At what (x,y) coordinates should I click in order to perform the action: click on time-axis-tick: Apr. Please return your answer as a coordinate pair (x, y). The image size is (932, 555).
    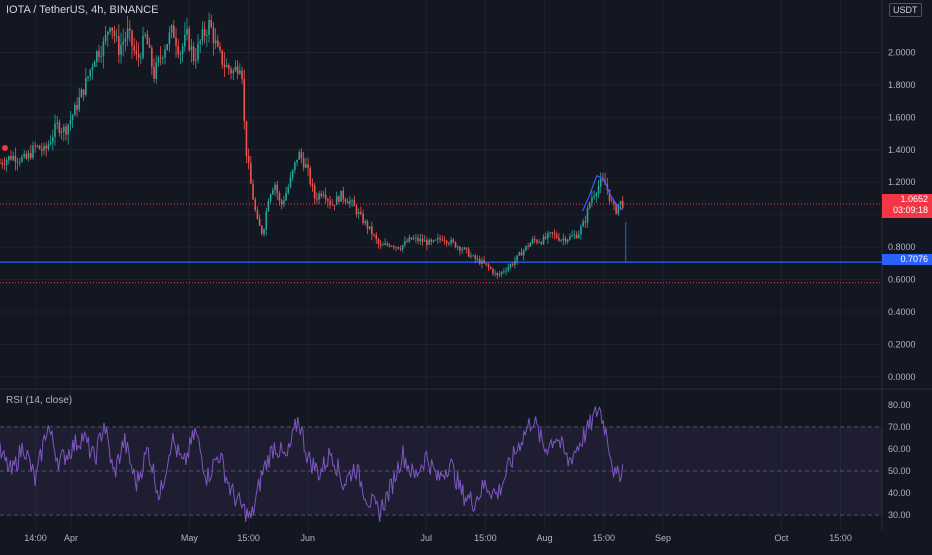
    Looking at the image, I should click on (71, 538).